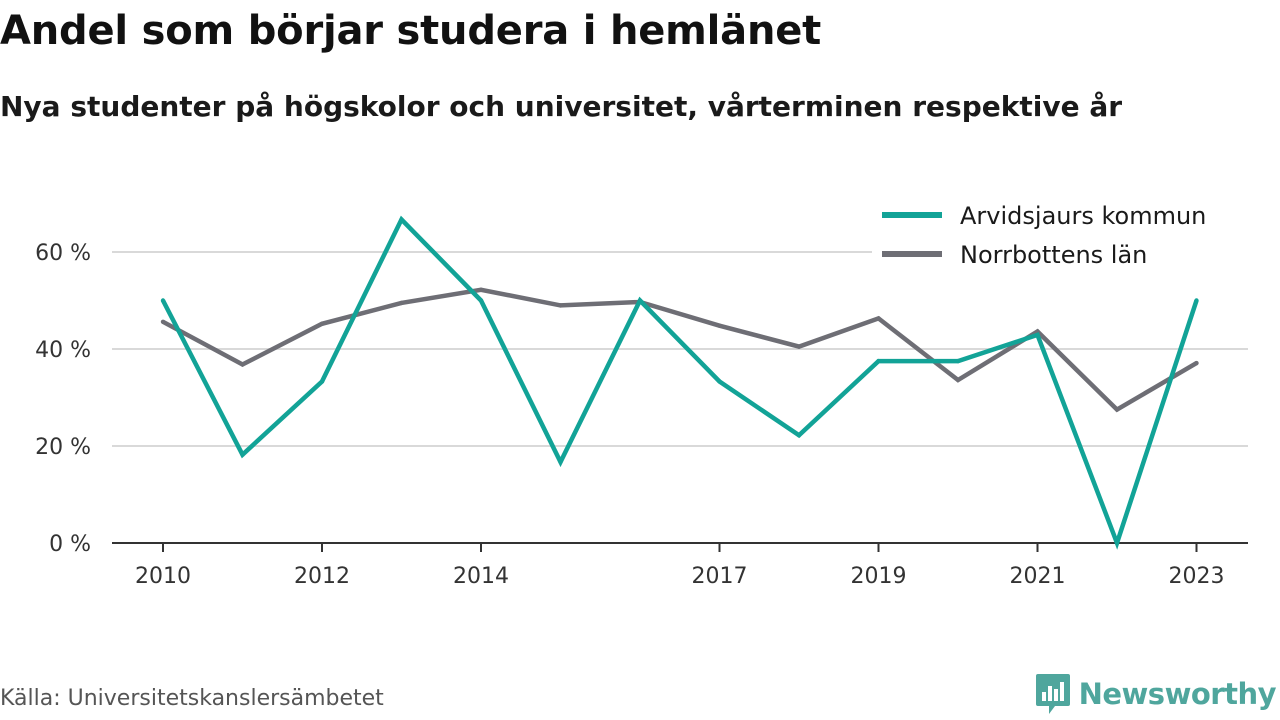 The image size is (1280, 720). I want to click on x-tick-label: 2012, so click(322, 576).